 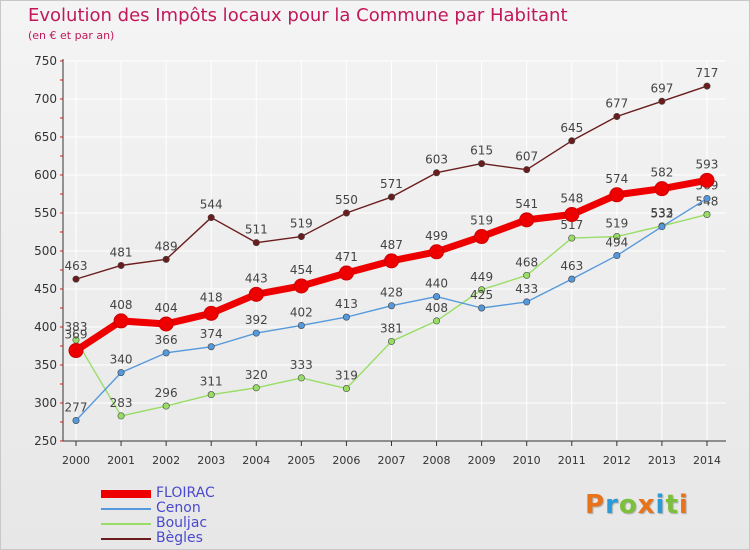 I want to click on legend-item: Cenon, so click(x=158, y=508).